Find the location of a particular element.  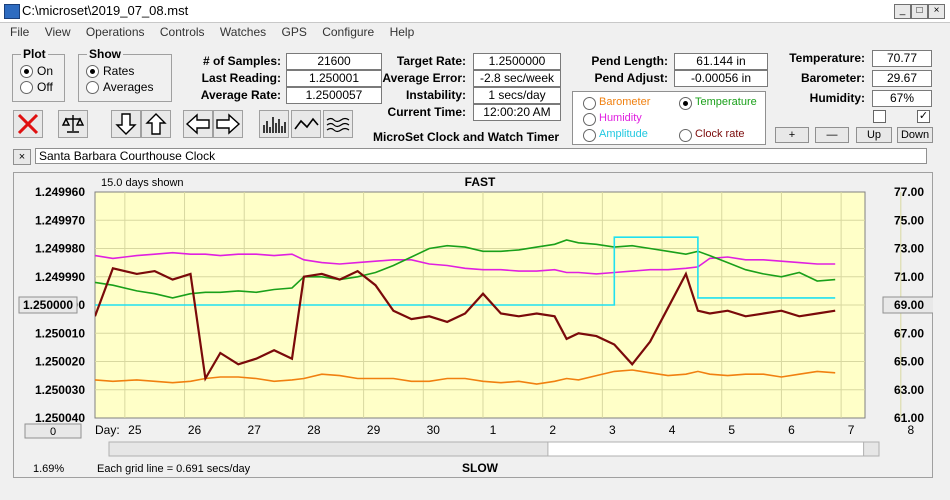

barometer-option: Barometer is located at coordinates (625, 102).